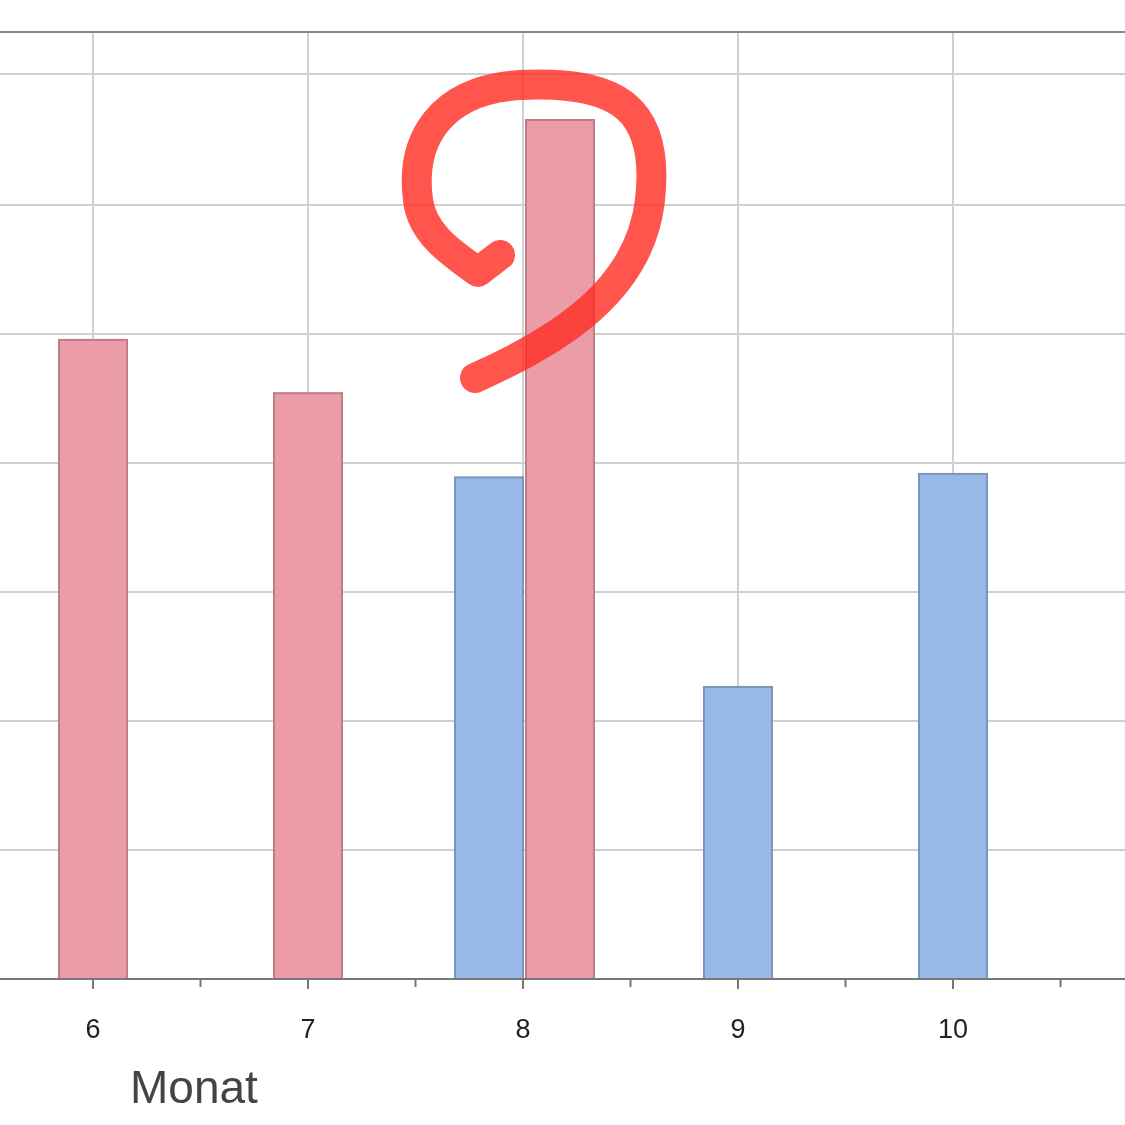  I want to click on x-tick-label: 8, so click(523, 1029).